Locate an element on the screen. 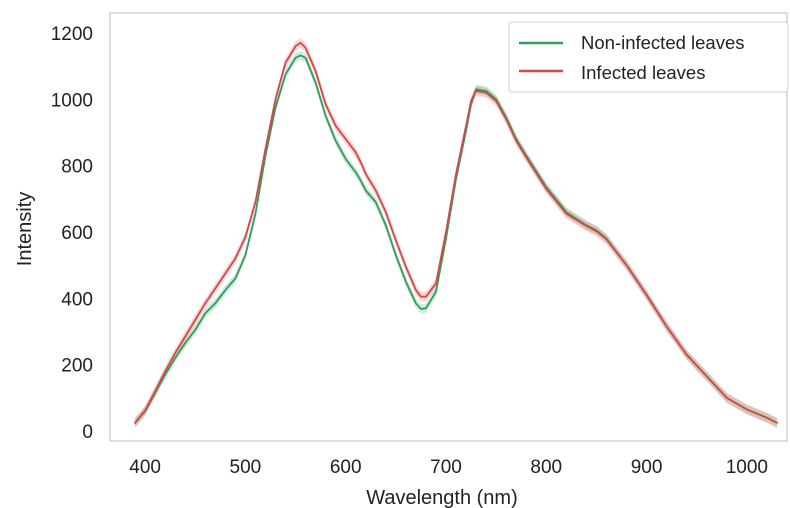  y-tick-label: 400 is located at coordinates (77, 299).